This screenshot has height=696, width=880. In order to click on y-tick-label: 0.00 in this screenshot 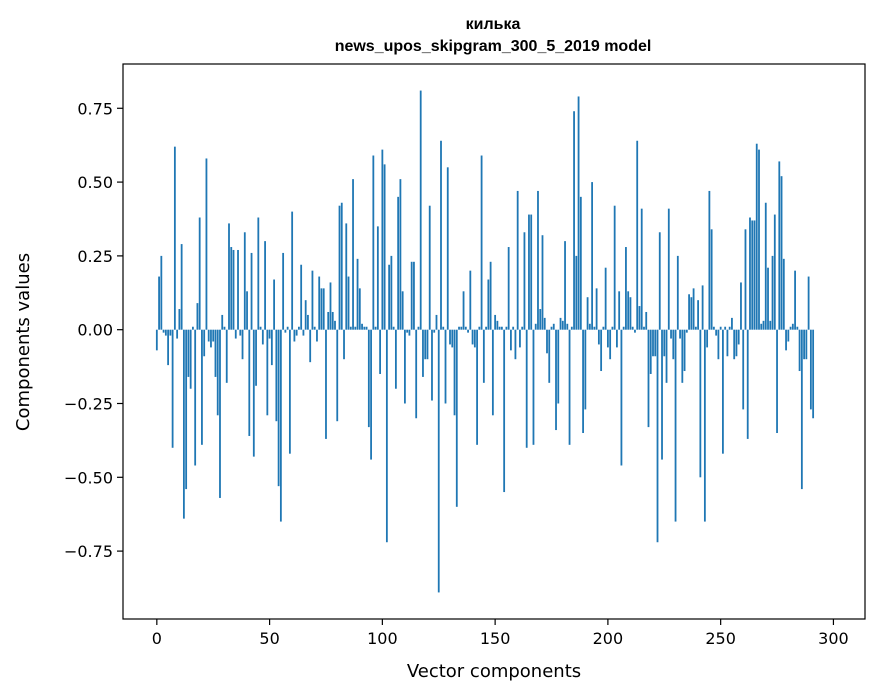, I will do `click(95, 330)`.